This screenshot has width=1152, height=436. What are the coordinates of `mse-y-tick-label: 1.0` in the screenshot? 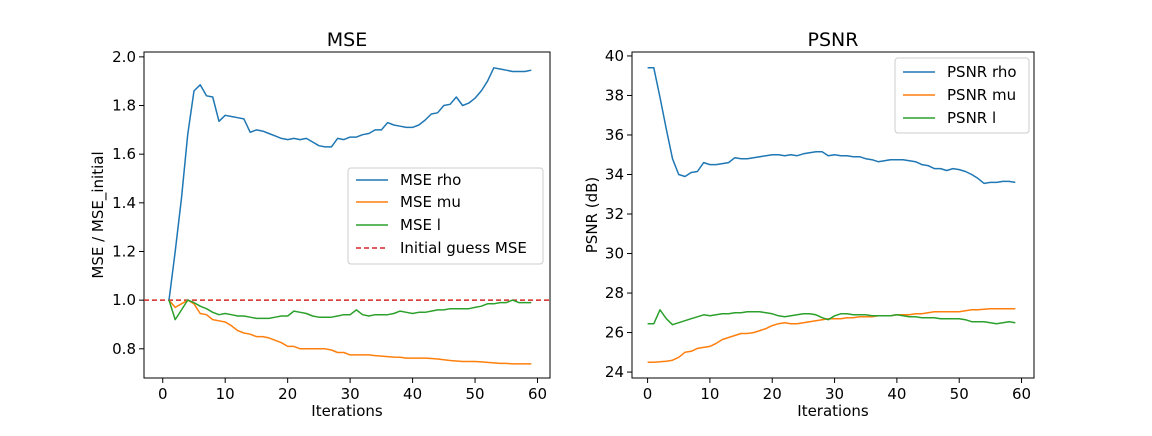 It's located at (124, 300).